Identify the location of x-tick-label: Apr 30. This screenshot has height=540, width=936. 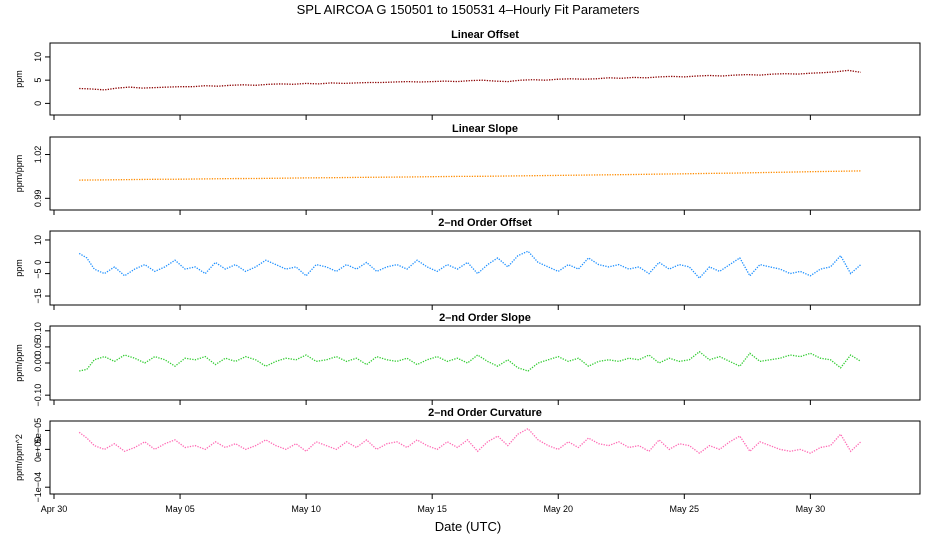
(54, 509).